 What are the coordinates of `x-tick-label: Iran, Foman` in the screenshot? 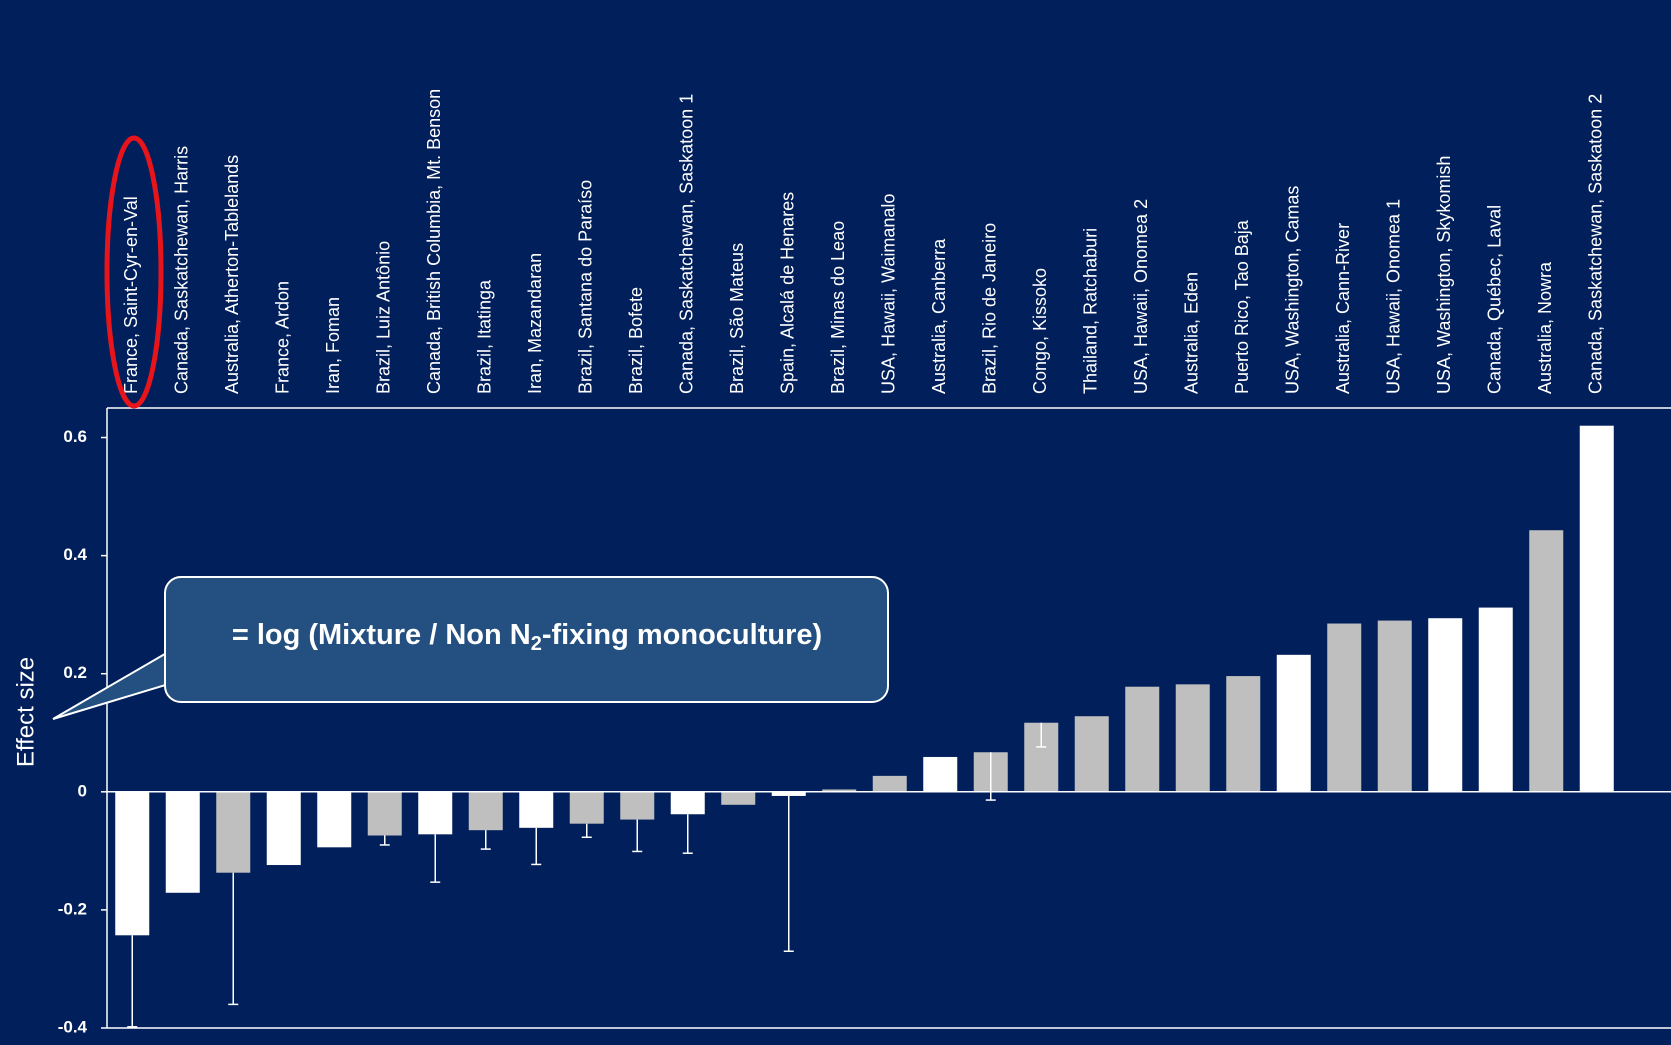 It's located at (333, 345).